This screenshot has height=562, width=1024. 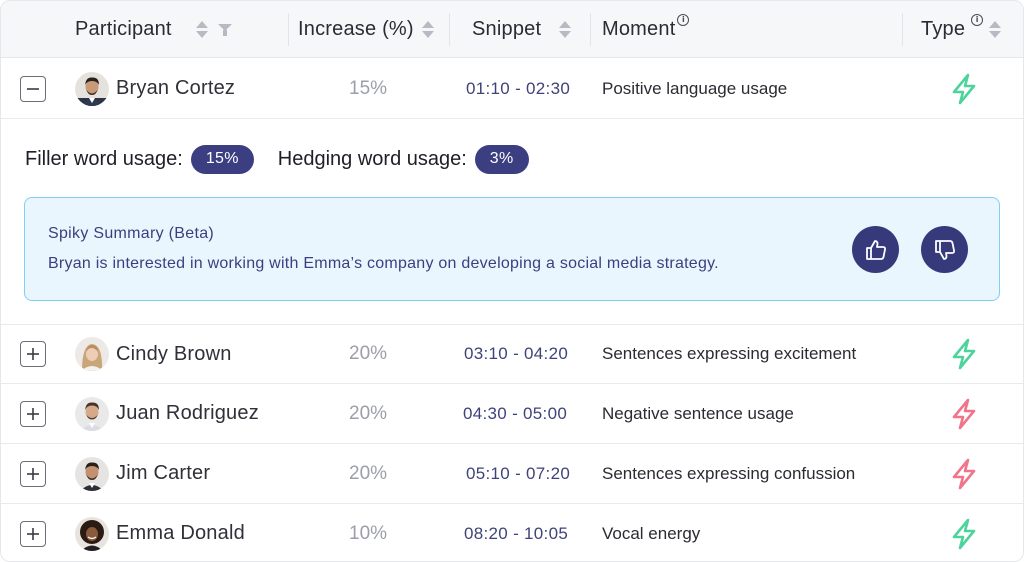 I want to click on hedging-word-badge: 3%, so click(x=501, y=159).